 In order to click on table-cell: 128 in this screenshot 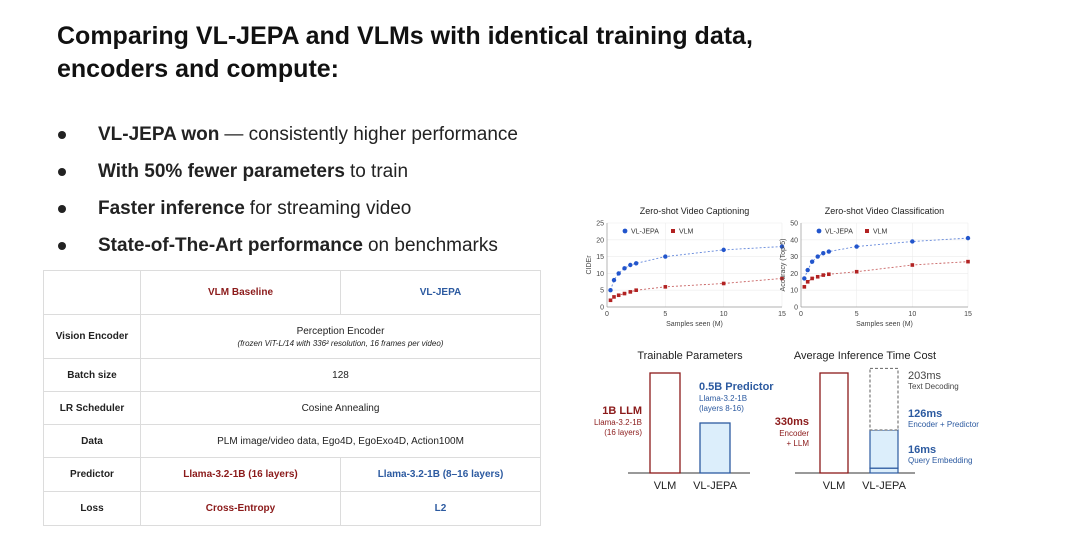, I will do `click(340, 375)`.